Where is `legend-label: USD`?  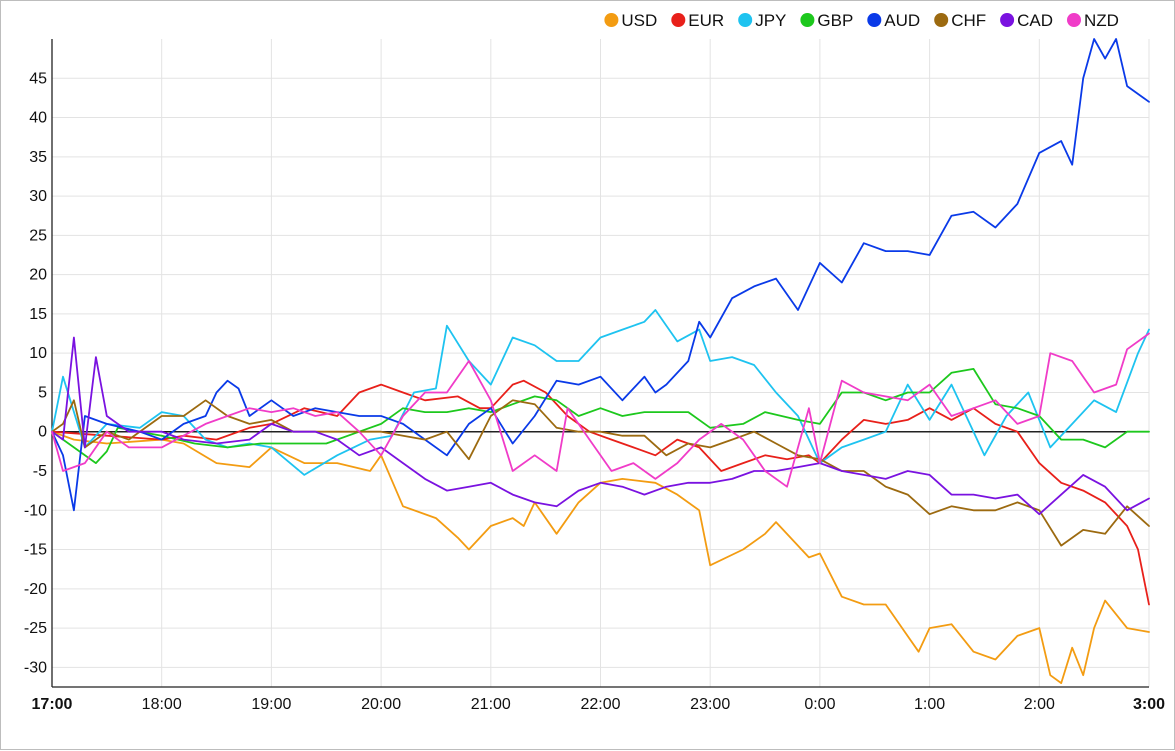
legend-label: USD is located at coordinates (639, 20).